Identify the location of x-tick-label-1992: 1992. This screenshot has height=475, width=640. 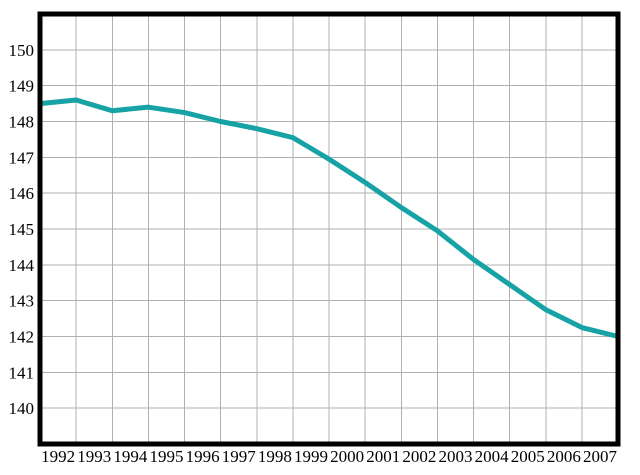
(58, 456).